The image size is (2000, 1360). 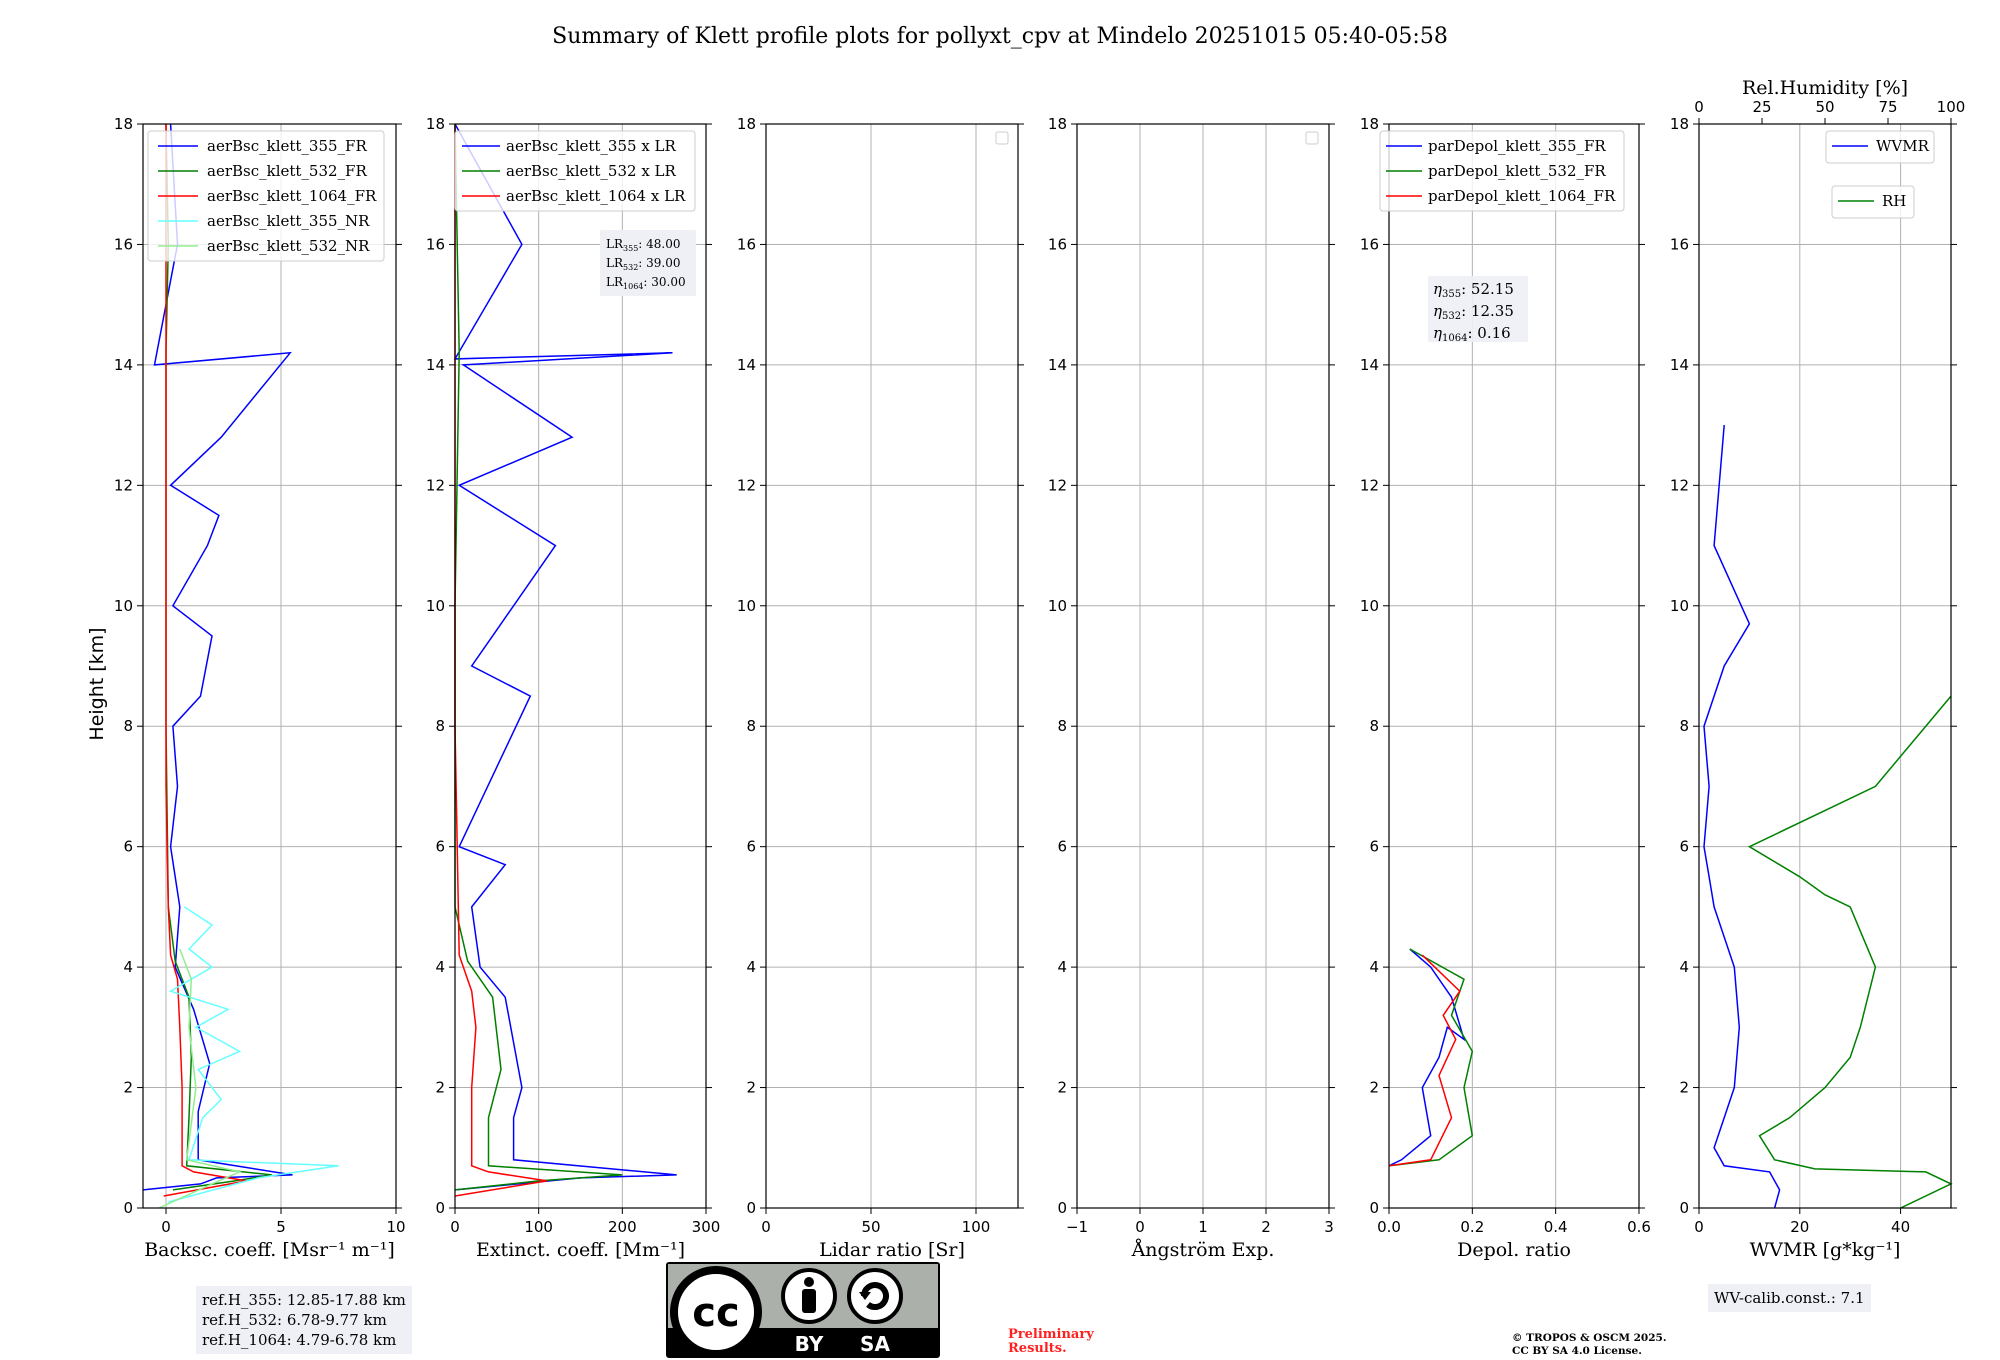 I want to click on wv-ytick-label-2: 4, so click(x=1684, y=967).